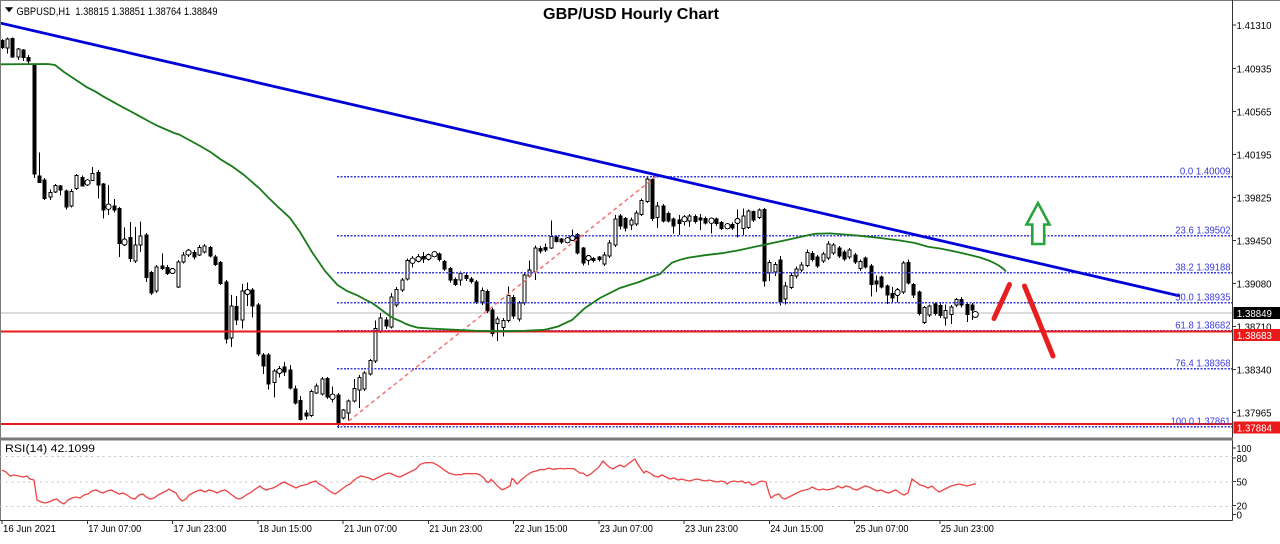 This screenshot has width=1280, height=544. What do you see at coordinates (1242, 459) in the screenshot?
I see `svg-text: 80` at bounding box center [1242, 459].